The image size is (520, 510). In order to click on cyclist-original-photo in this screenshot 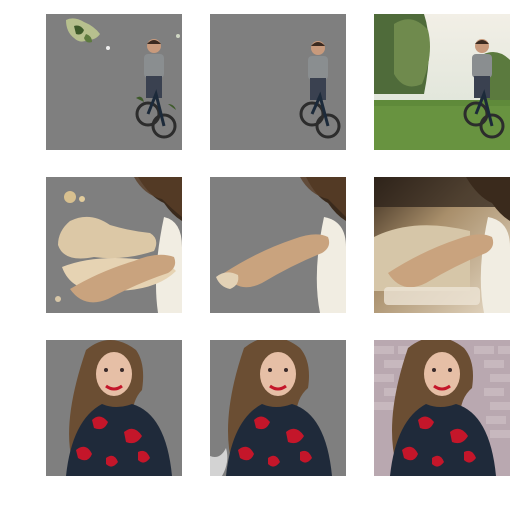, I will do `click(442, 82)`.